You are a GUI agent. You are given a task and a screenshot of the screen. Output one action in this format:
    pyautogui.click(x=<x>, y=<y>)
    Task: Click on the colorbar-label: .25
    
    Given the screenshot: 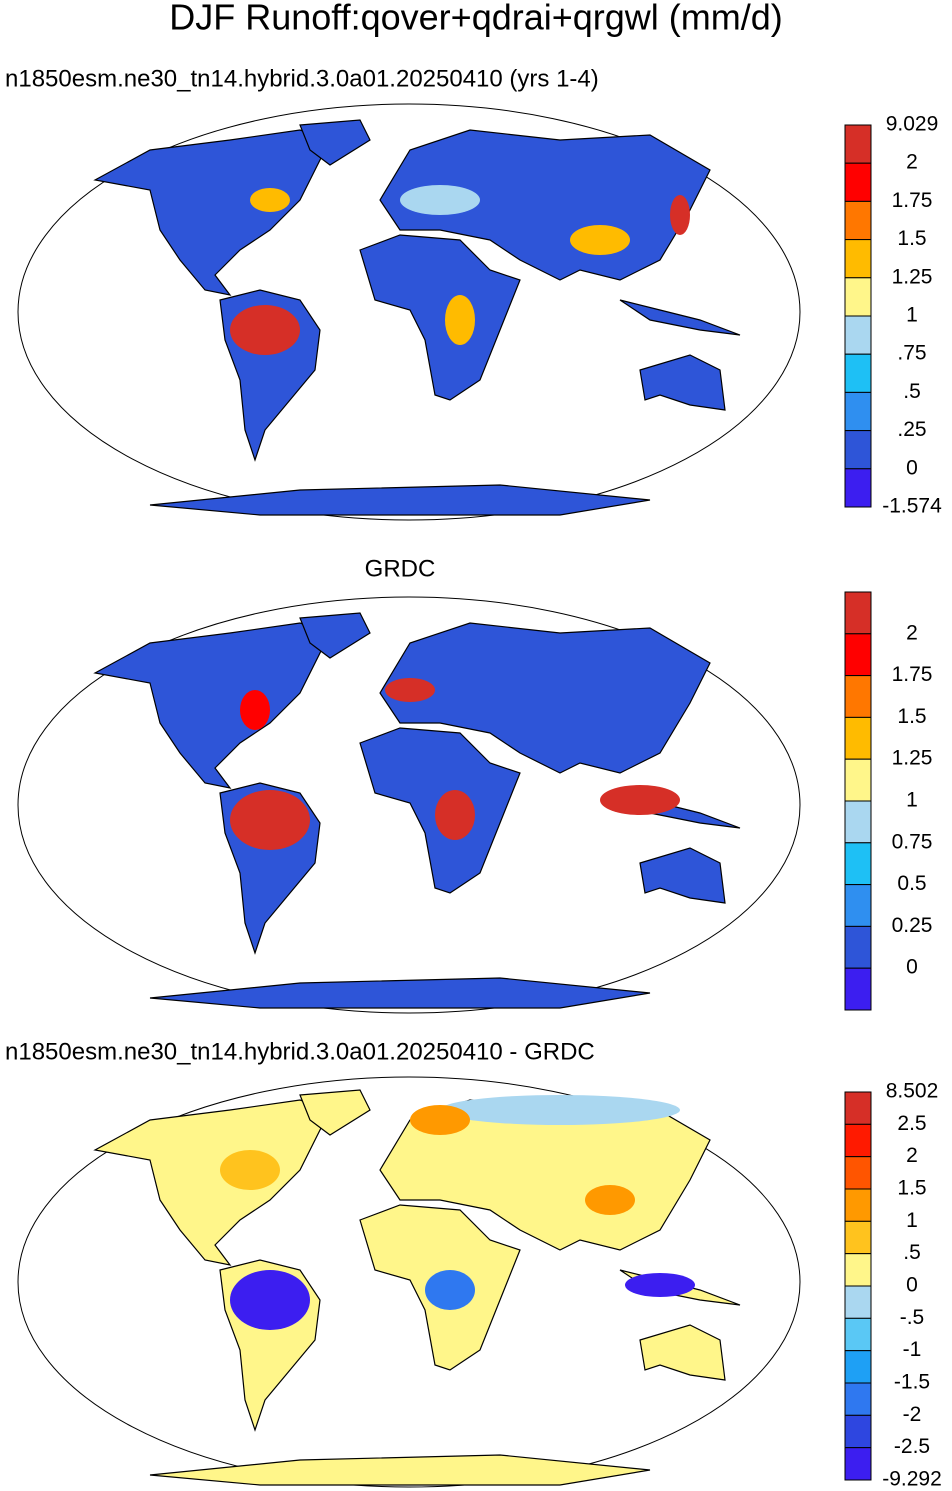 What is the action you would take?
    pyautogui.click(x=911, y=429)
    